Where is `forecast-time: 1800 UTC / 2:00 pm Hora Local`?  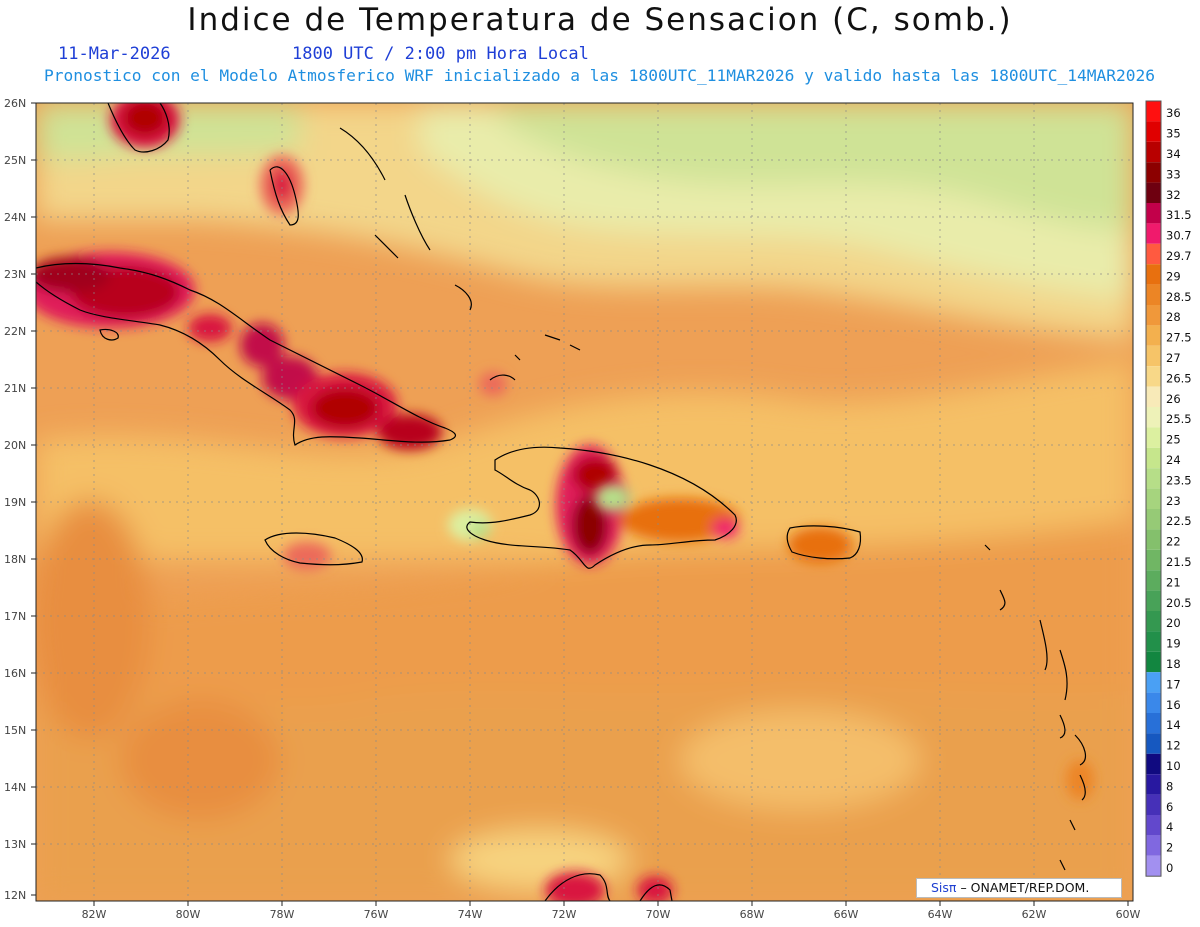
forecast-time: 1800 UTC / 2:00 pm Hora Local is located at coordinates (440, 54).